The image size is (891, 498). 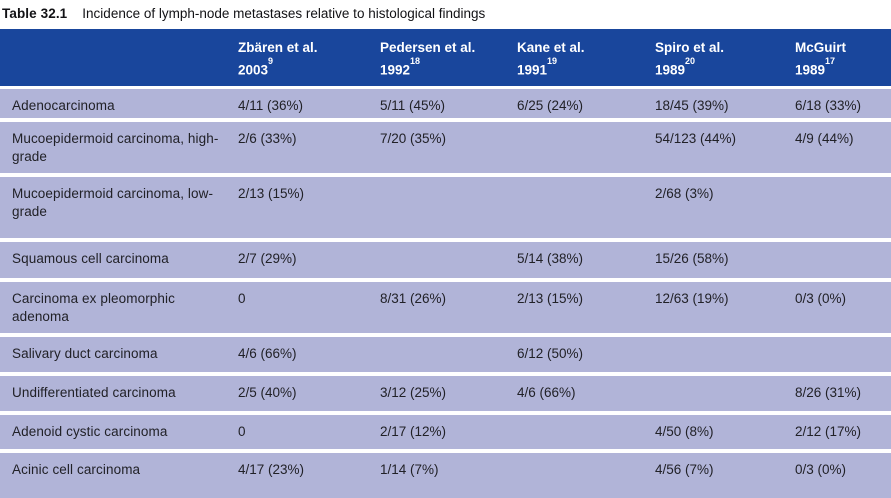 What do you see at coordinates (267, 392) in the screenshot?
I see `cell: 2/5 (40%)` at bounding box center [267, 392].